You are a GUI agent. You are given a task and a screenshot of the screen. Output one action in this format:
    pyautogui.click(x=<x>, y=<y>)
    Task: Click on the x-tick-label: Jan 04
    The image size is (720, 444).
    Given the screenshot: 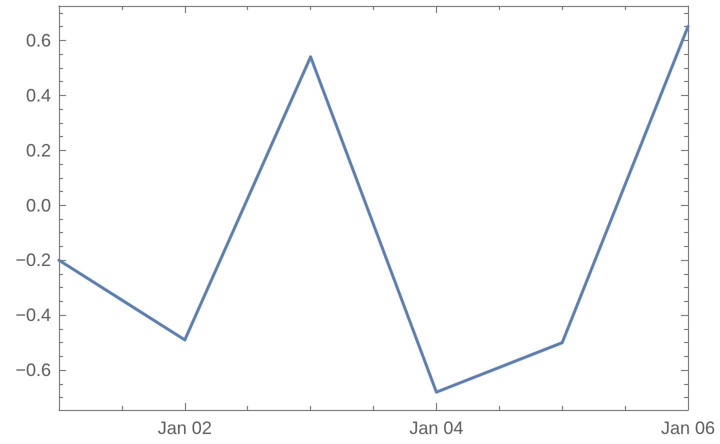 What is the action you would take?
    pyautogui.click(x=436, y=428)
    